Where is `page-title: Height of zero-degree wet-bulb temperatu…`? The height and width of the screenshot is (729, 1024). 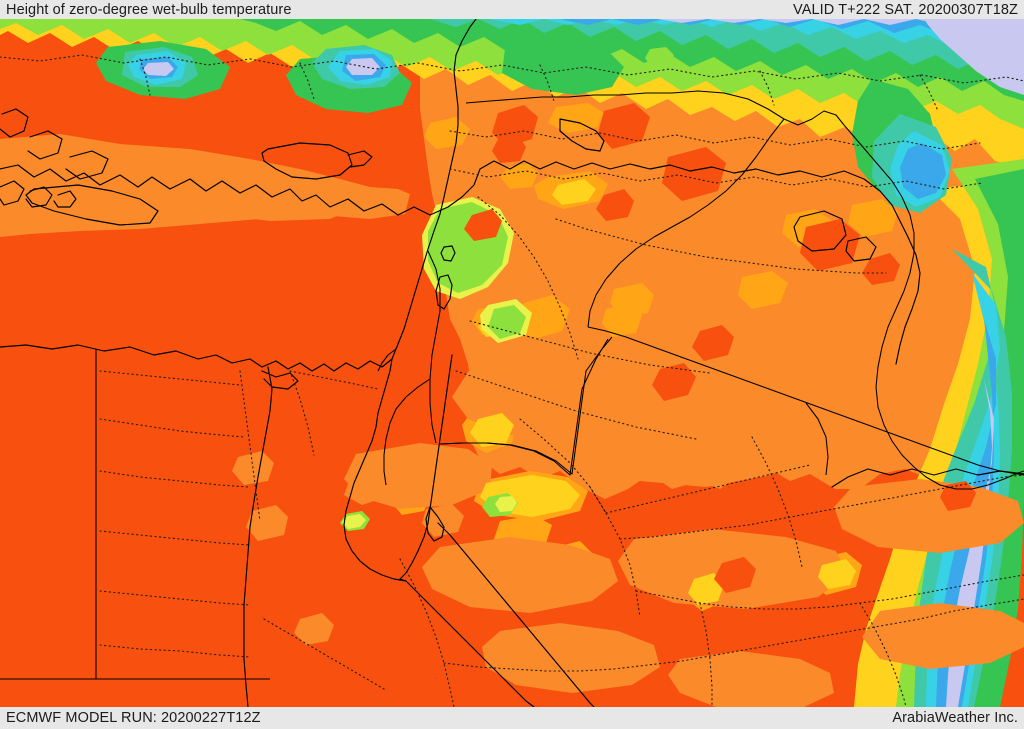
page-title: Height of zero-degree wet-bulb temperatu… is located at coordinates (149, 9).